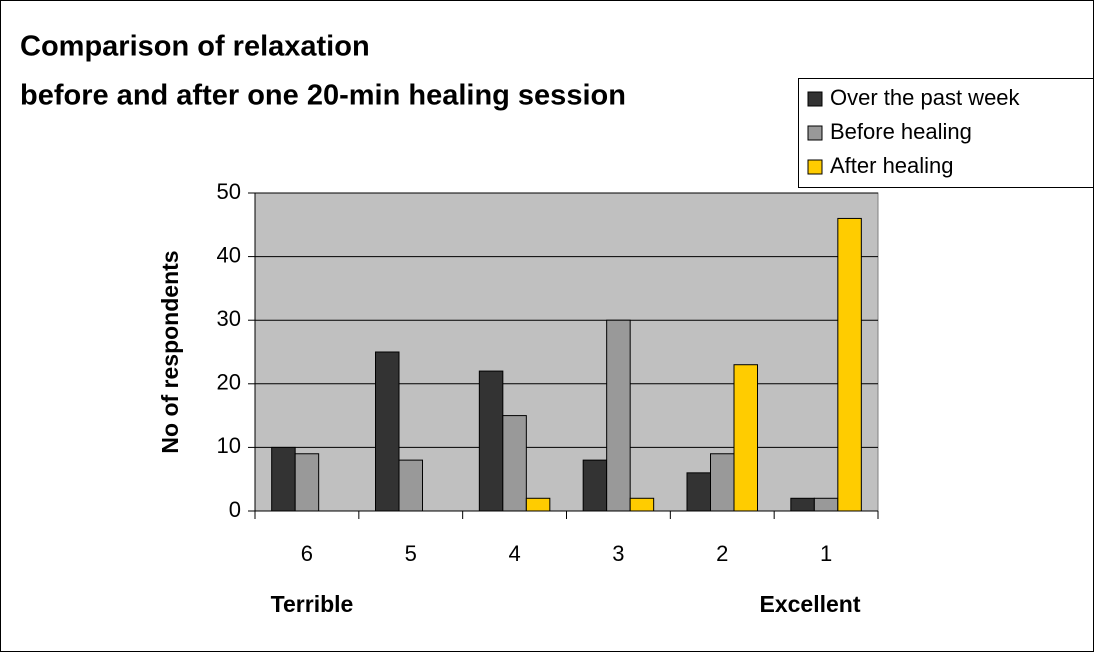 This screenshot has height=652, width=1094. I want to click on x-tick-label: 1, so click(826, 553).